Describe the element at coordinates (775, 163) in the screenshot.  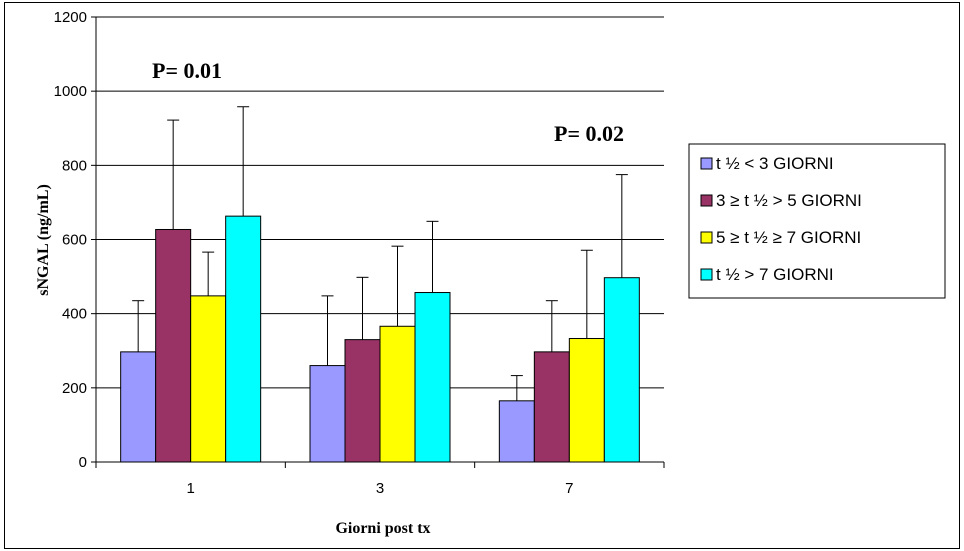
I see `legend-label: t ½ < 3 GIORNI` at that location.